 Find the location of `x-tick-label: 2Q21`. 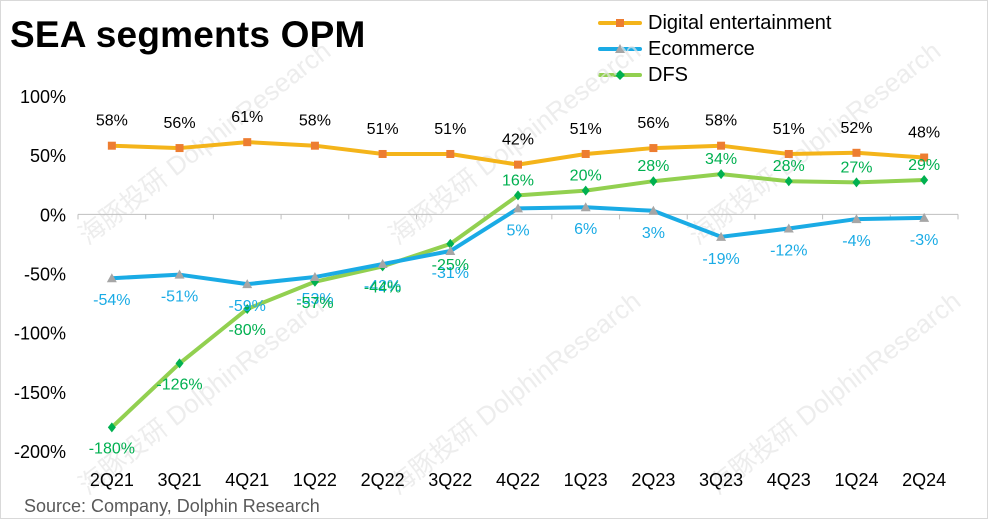

x-tick-label: 2Q21 is located at coordinates (112, 480).